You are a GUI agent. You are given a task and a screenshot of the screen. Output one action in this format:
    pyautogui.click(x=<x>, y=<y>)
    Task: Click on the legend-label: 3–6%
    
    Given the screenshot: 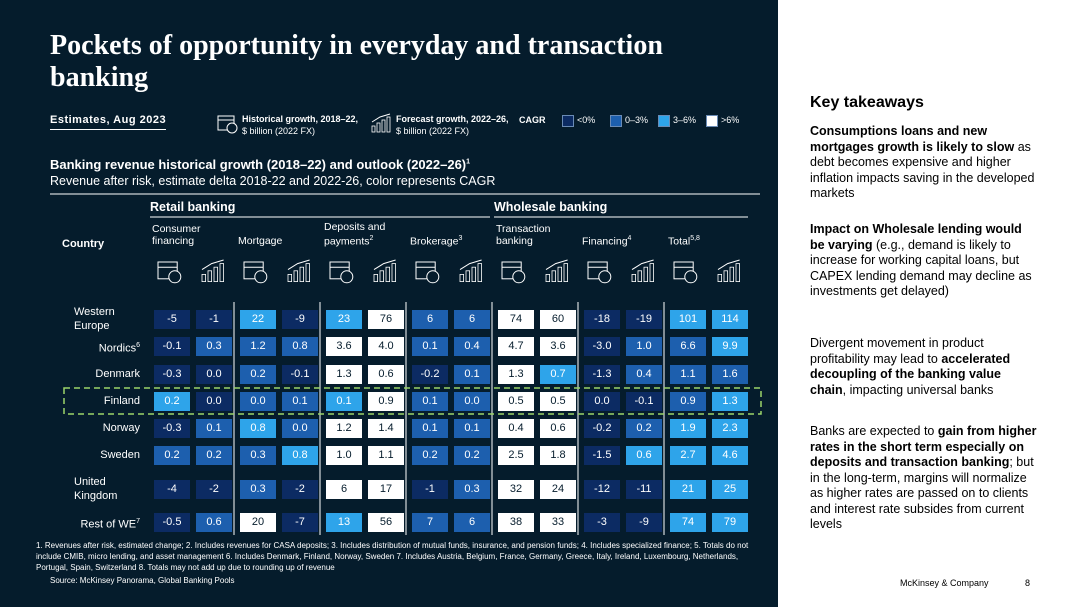 What is the action you would take?
    pyautogui.click(x=685, y=120)
    